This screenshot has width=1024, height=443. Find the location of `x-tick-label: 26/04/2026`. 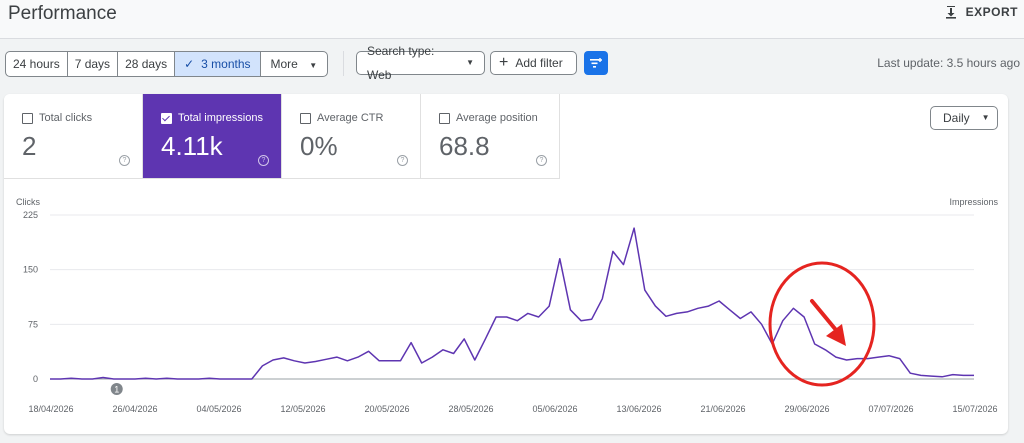

x-tick-label: 26/04/2026 is located at coordinates (134, 409).